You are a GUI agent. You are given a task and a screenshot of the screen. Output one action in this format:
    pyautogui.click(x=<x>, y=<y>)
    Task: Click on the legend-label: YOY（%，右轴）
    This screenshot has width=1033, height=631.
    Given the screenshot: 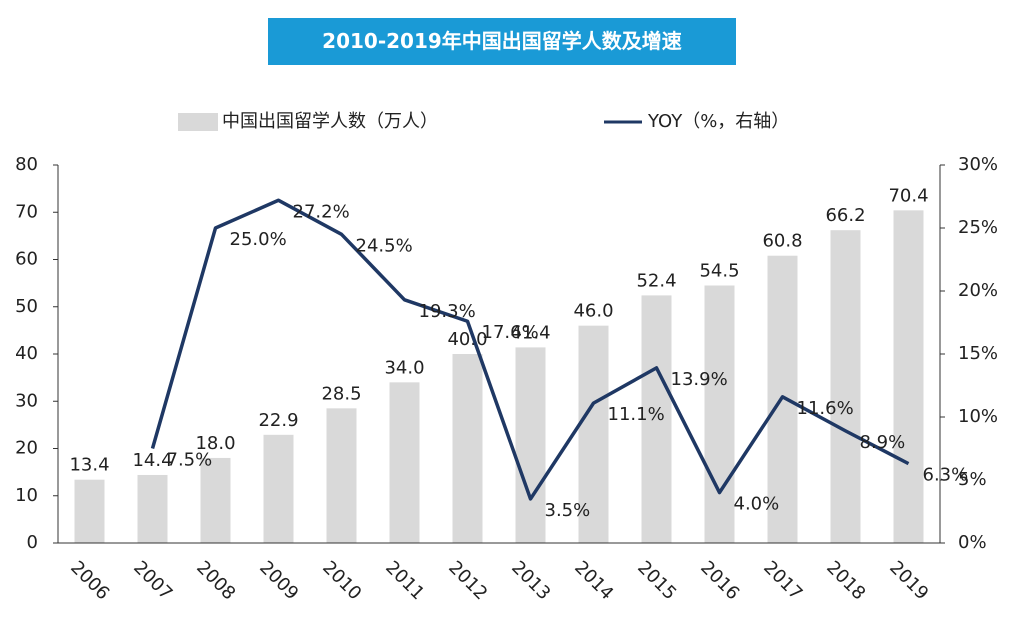 What is the action you would take?
    pyautogui.click(x=718, y=121)
    